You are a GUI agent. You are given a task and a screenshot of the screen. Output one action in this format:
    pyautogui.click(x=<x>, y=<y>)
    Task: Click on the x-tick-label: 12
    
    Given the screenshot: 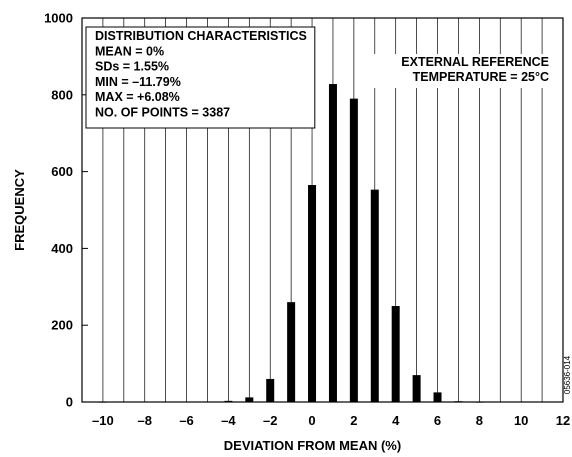 What is the action you would take?
    pyautogui.click(x=563, y=420)
    